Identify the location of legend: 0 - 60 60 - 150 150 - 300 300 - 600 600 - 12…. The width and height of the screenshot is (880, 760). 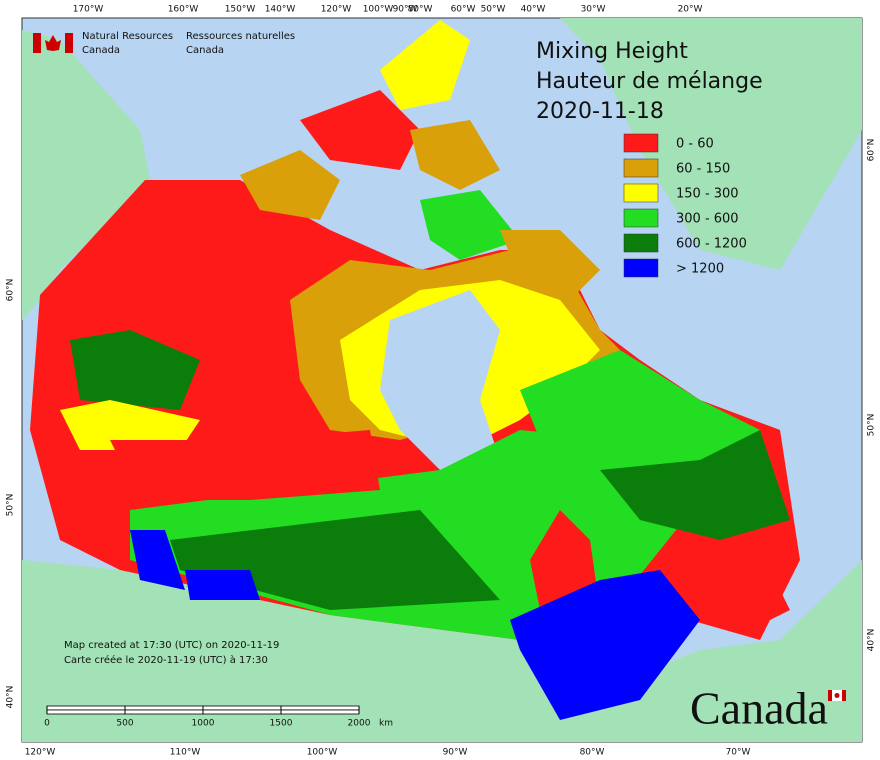
(685, 205).